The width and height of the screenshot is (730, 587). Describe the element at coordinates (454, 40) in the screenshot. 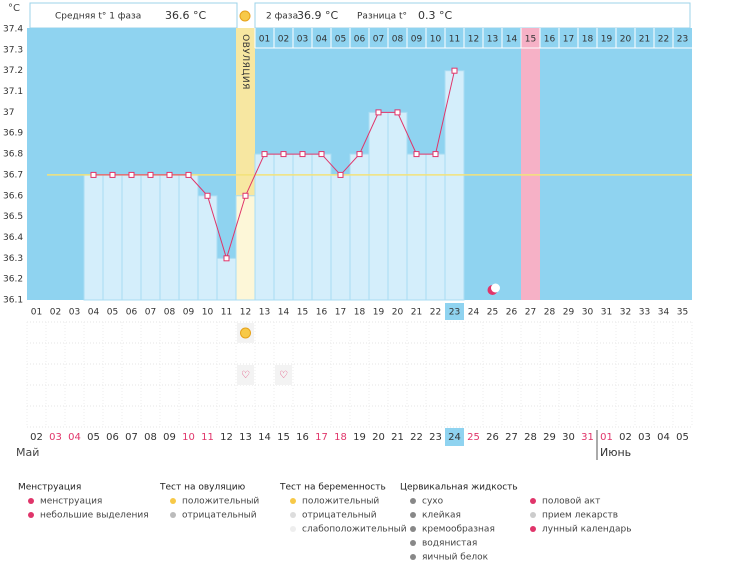

I see `phase2-day: 11` at that location.